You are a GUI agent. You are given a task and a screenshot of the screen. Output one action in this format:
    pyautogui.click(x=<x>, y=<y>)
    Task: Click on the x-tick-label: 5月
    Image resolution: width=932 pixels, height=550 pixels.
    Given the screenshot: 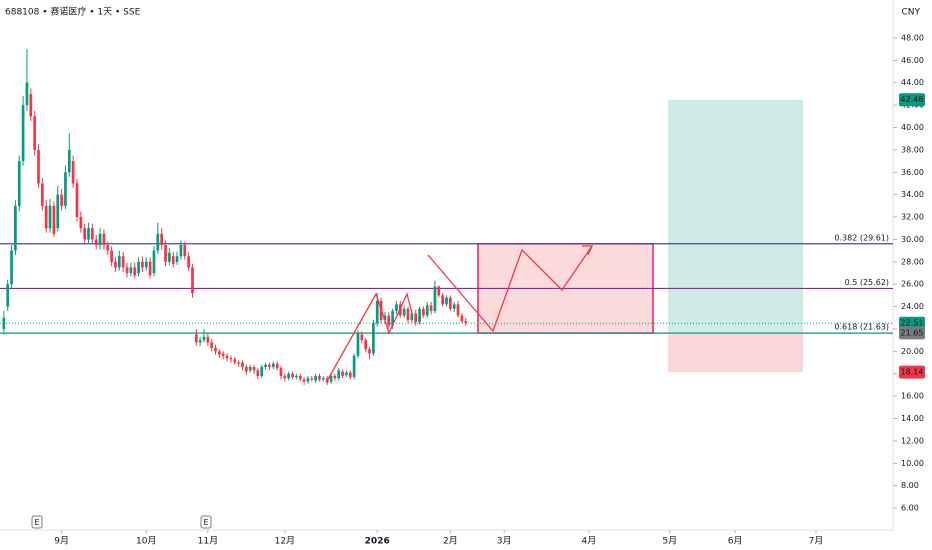 What is the action you would take?
    pyautogui.click(x=669, y=541)
    